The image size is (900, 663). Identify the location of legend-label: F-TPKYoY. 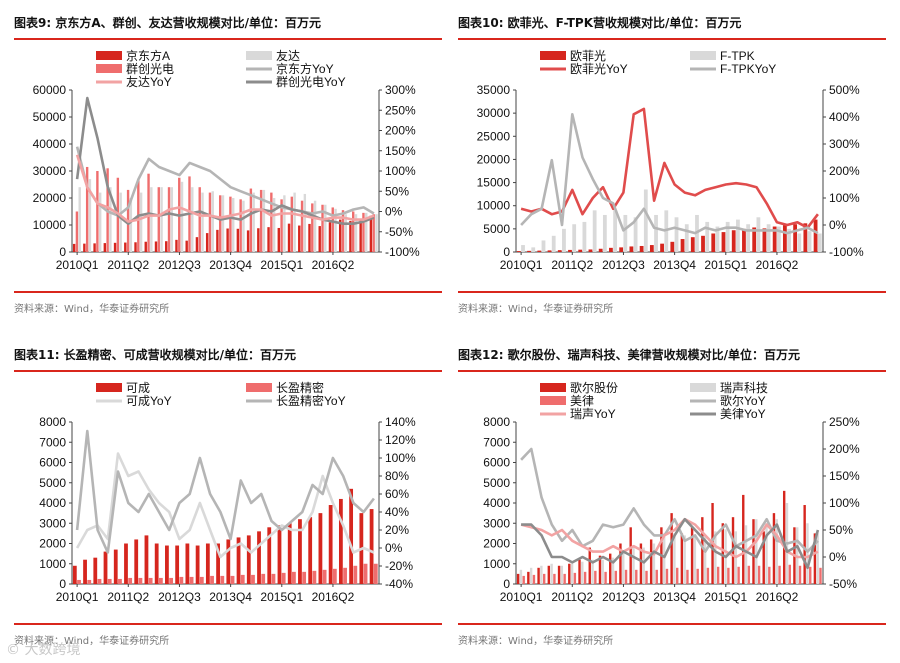
(748, 69).